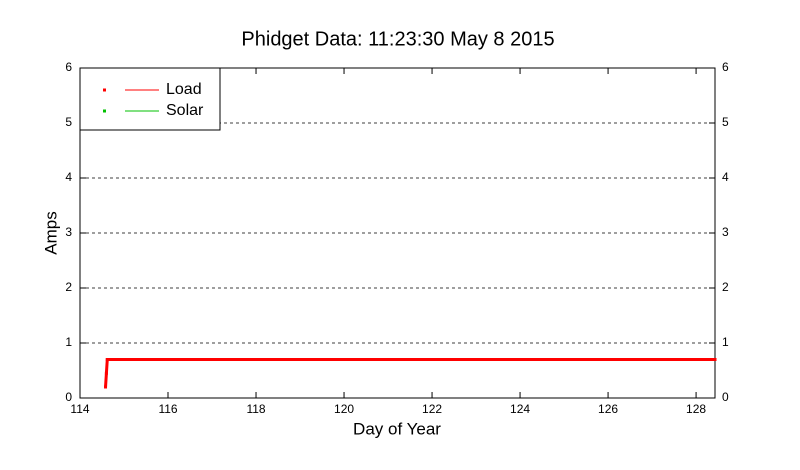 This screenshot has width=800, height=470. What do you see at coordinates (725, 177) in the screenshot?
I see `y2-tick-label: 4` at bounding box center [725, 177].